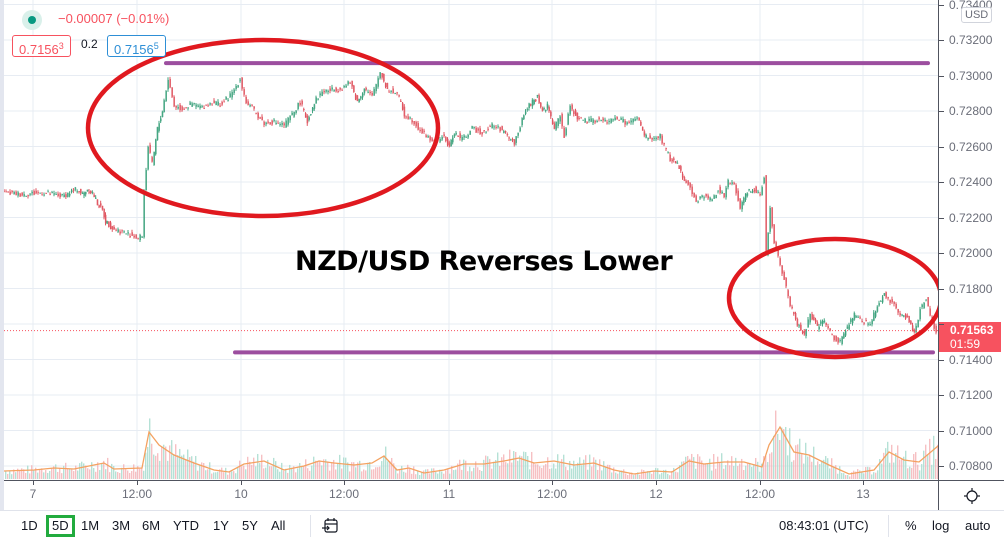 The height and width of the screenshot is (539, 1004). What do you see at coordinates (978, 525) in the screenshot?
I see `auto-scale-toggle: auto` at bounding box center [978, 525].